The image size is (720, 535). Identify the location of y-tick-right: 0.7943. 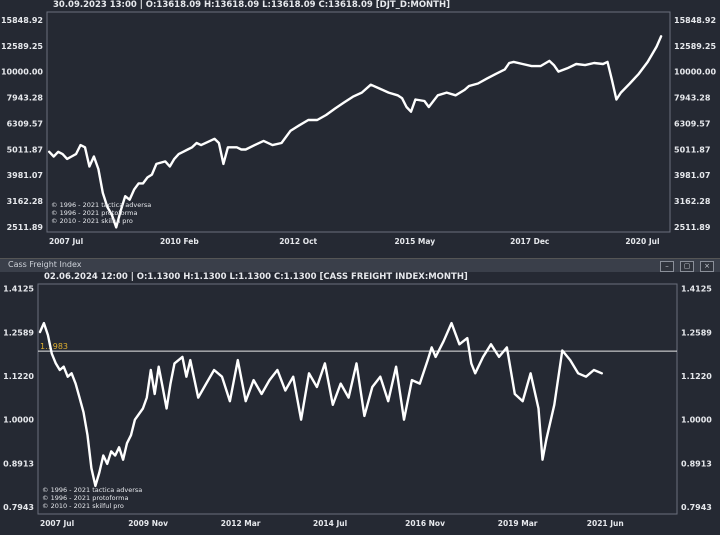
(696, 507).